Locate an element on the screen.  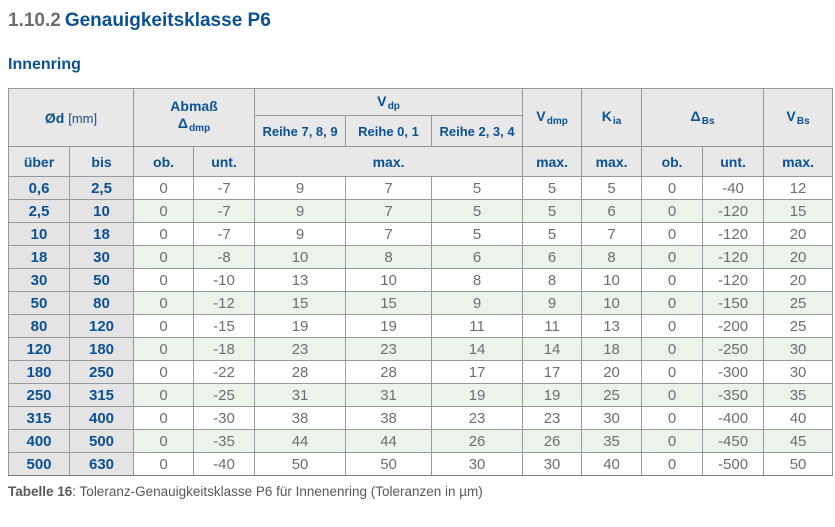
col-group-vdp: V dp is located at coordinates (389, 102).